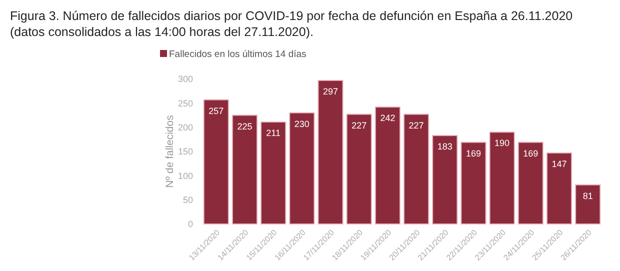 The image size is (620, 271). I want to click on y-tick-label: 300, so click(185, 79).